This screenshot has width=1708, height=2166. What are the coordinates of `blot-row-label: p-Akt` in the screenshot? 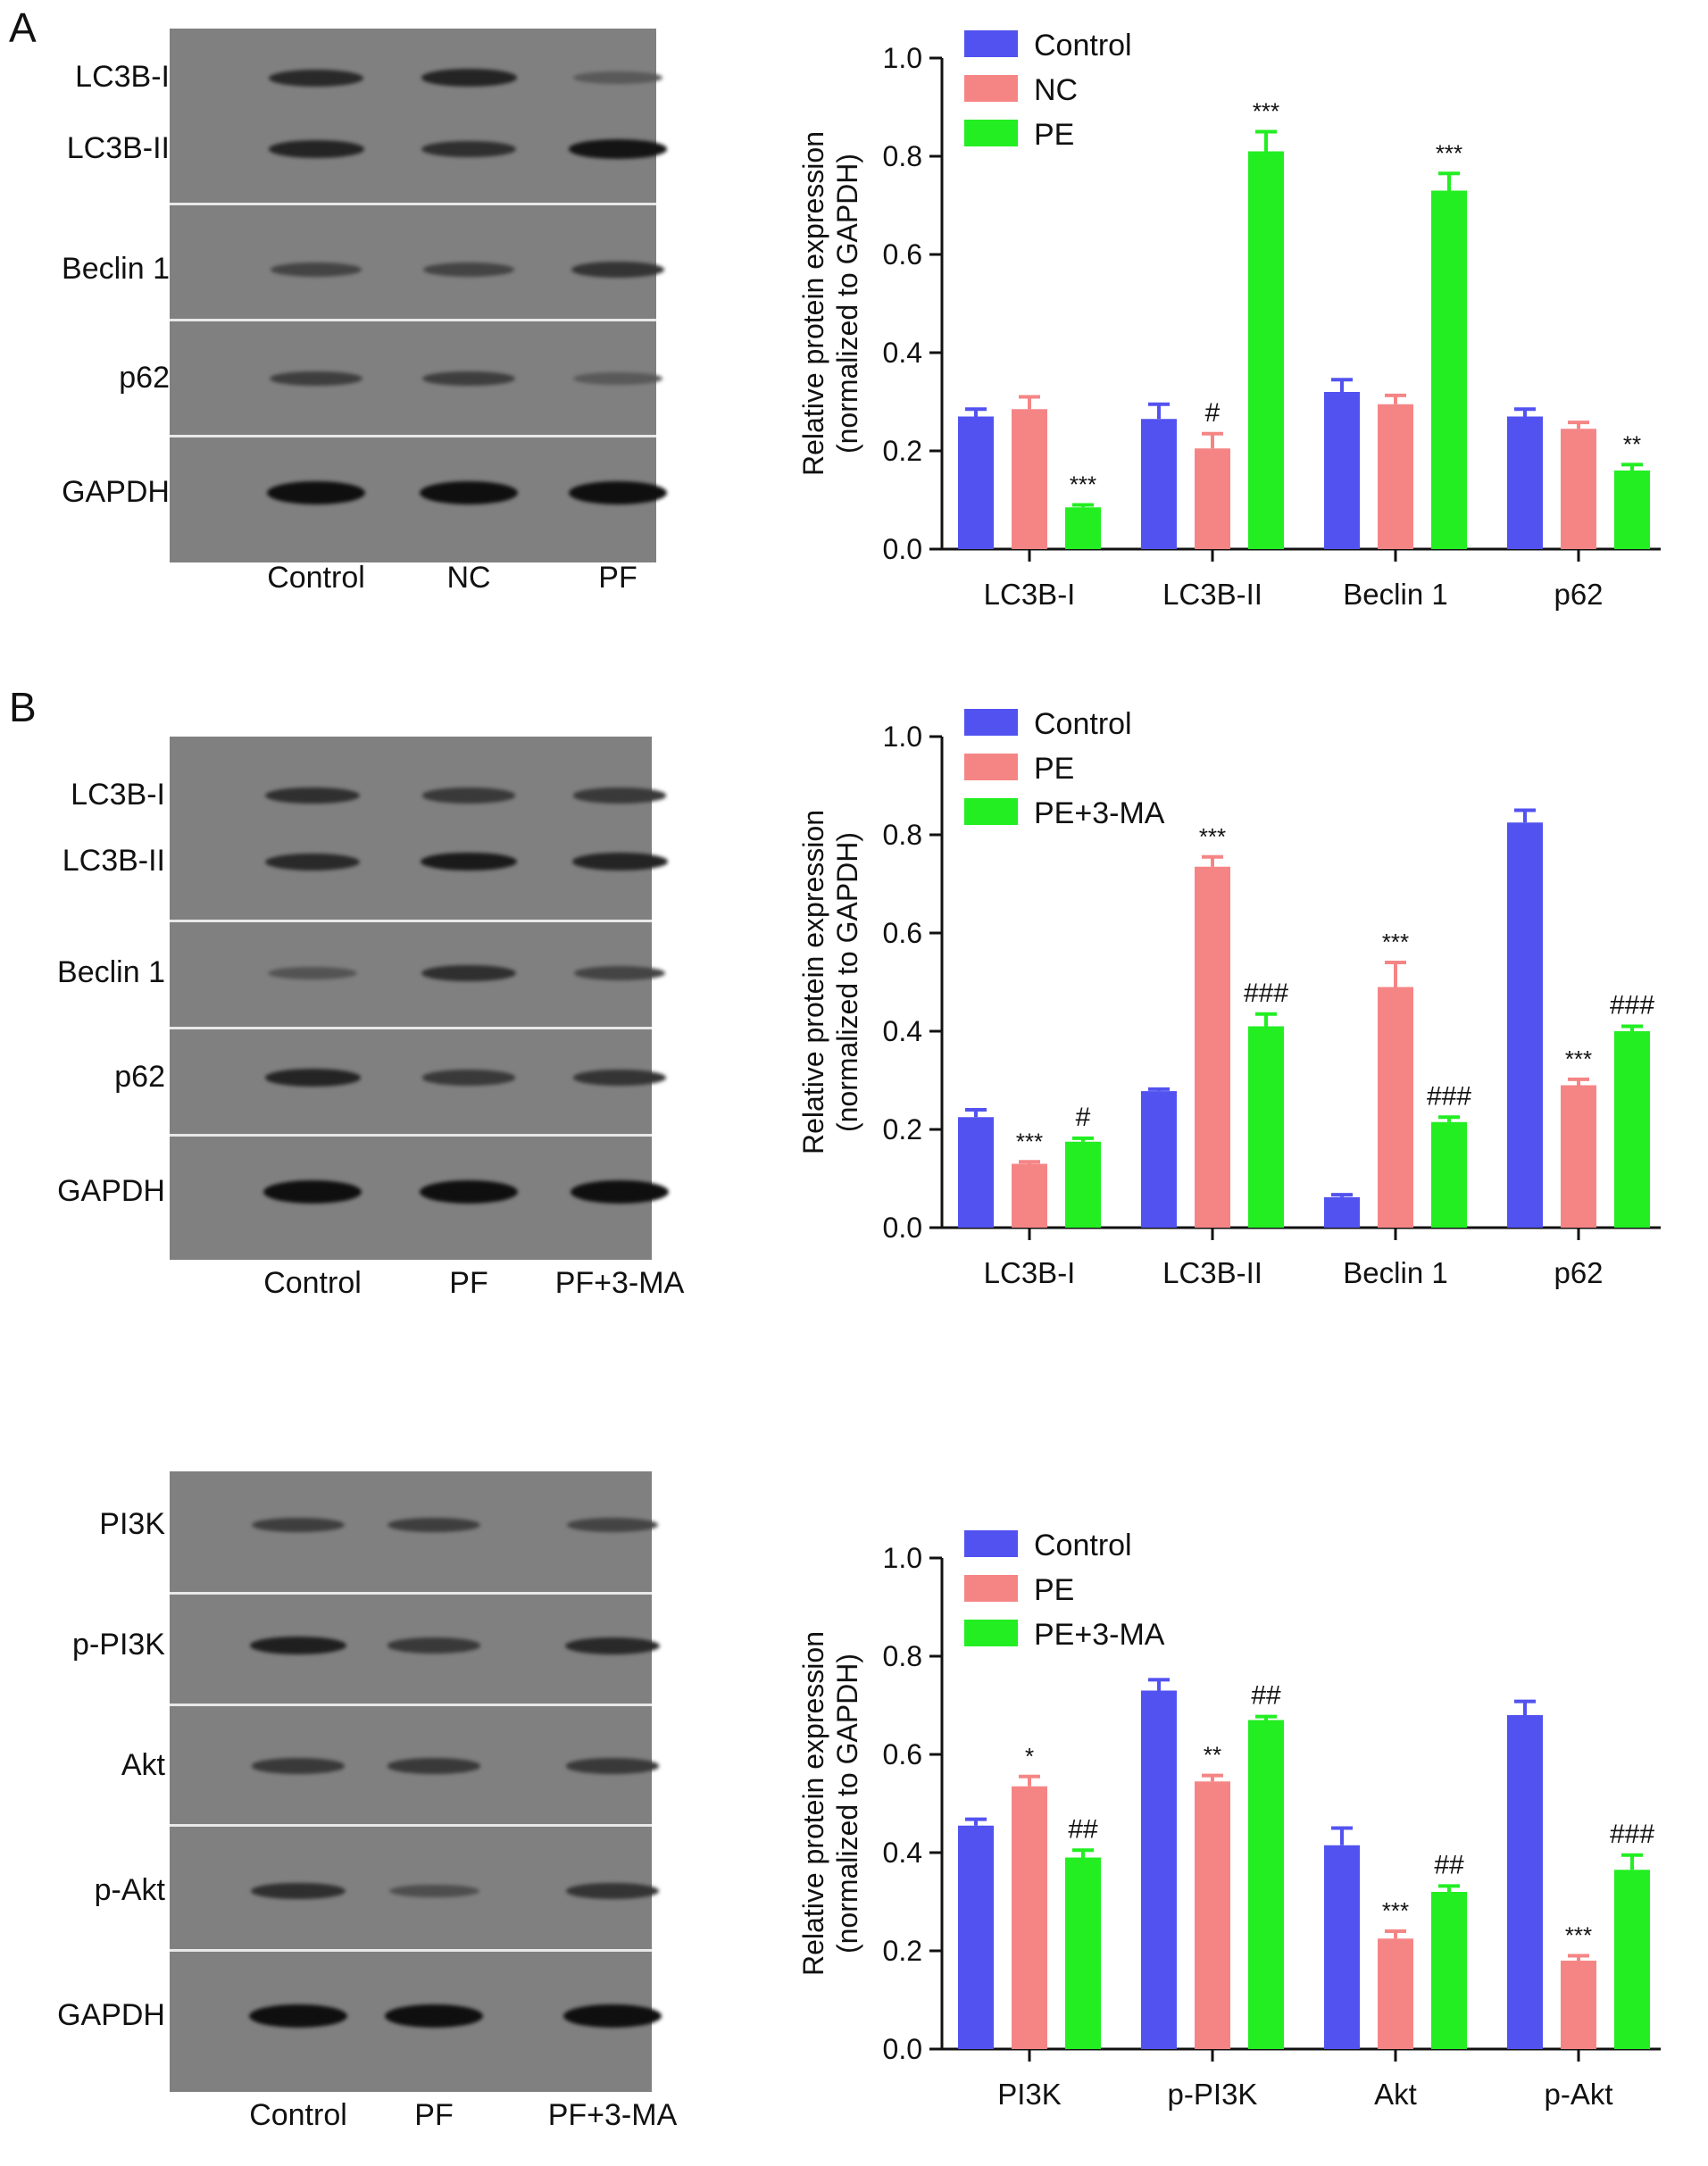 It's located at (129, 1890).